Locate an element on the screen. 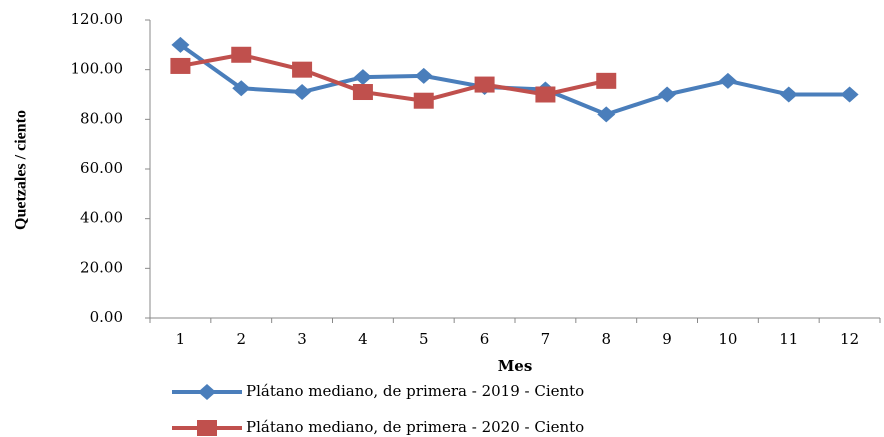  x-tick-label: 2 is located at coordinates (241, 339).